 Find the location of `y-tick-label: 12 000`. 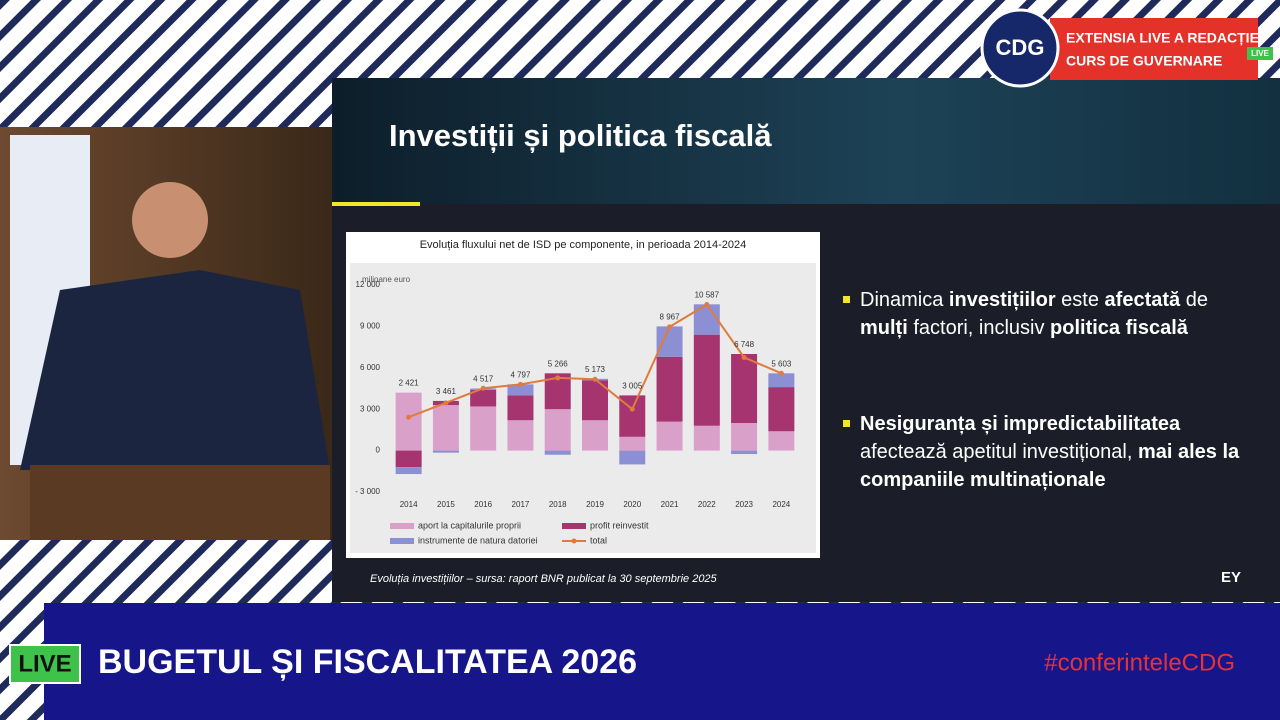

y-tick-label: 12 000 is located at coordinates (368, 284).